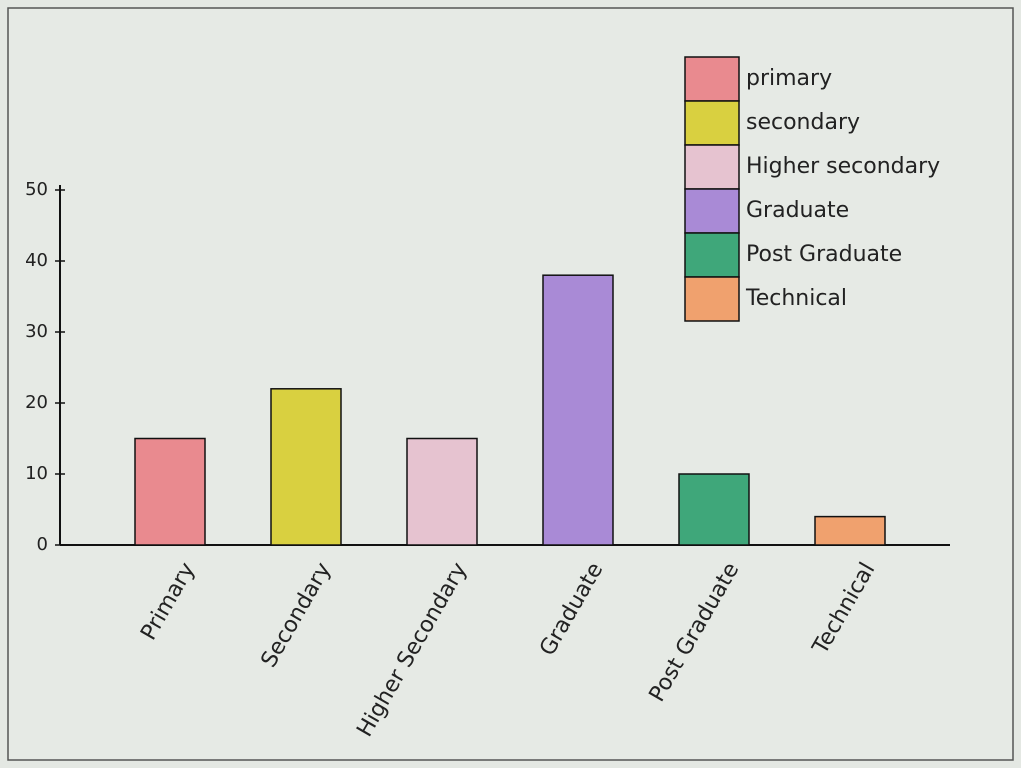  Describe the element at coordinates (797, 210) in the screenshot. I see `legend-label: Graduate` at that location.